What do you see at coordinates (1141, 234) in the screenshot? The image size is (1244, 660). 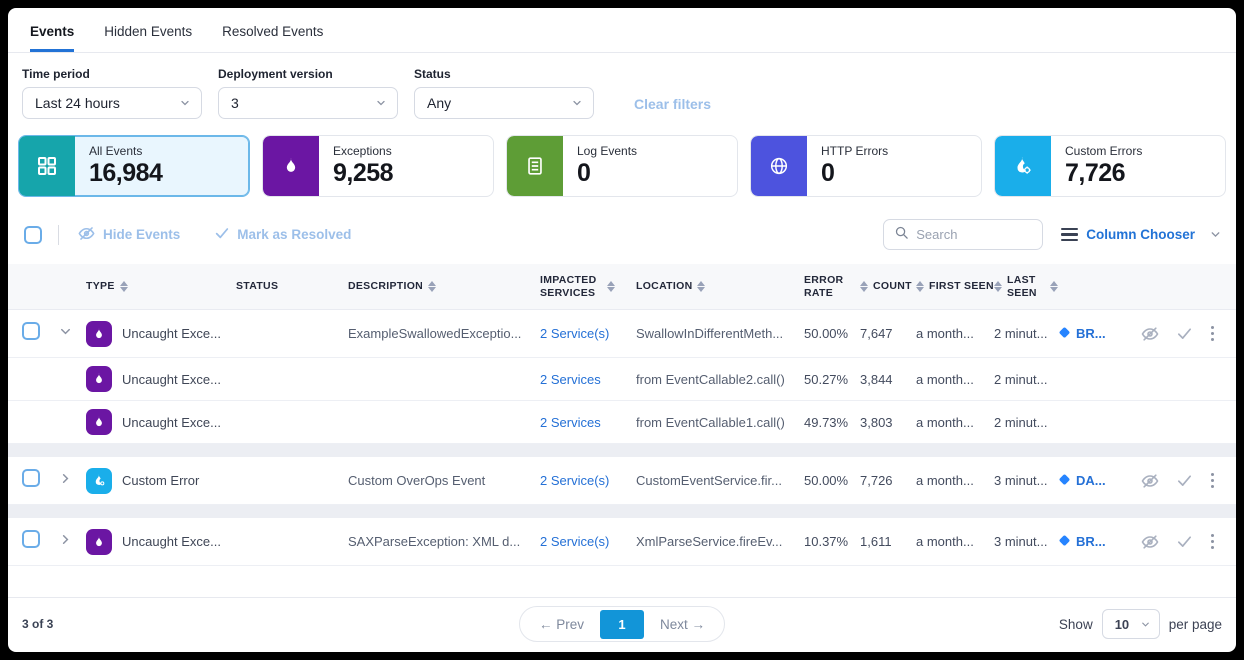 I see `column-chooser-button: Column Chooser` at bounding box center [1141, 234].